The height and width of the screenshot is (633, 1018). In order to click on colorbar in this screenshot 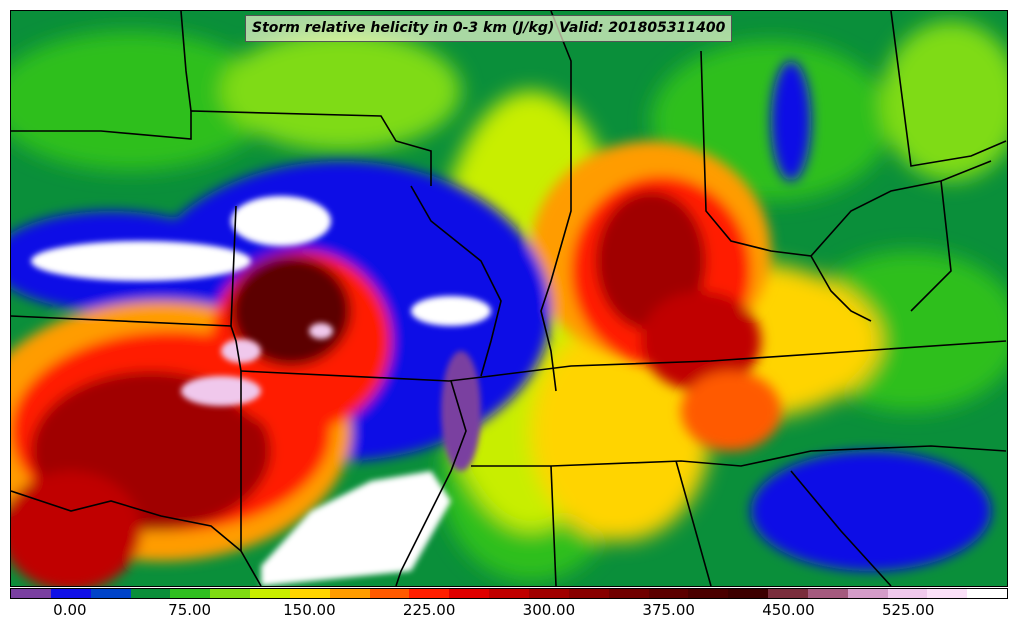, I will do `click(509, 593)`.